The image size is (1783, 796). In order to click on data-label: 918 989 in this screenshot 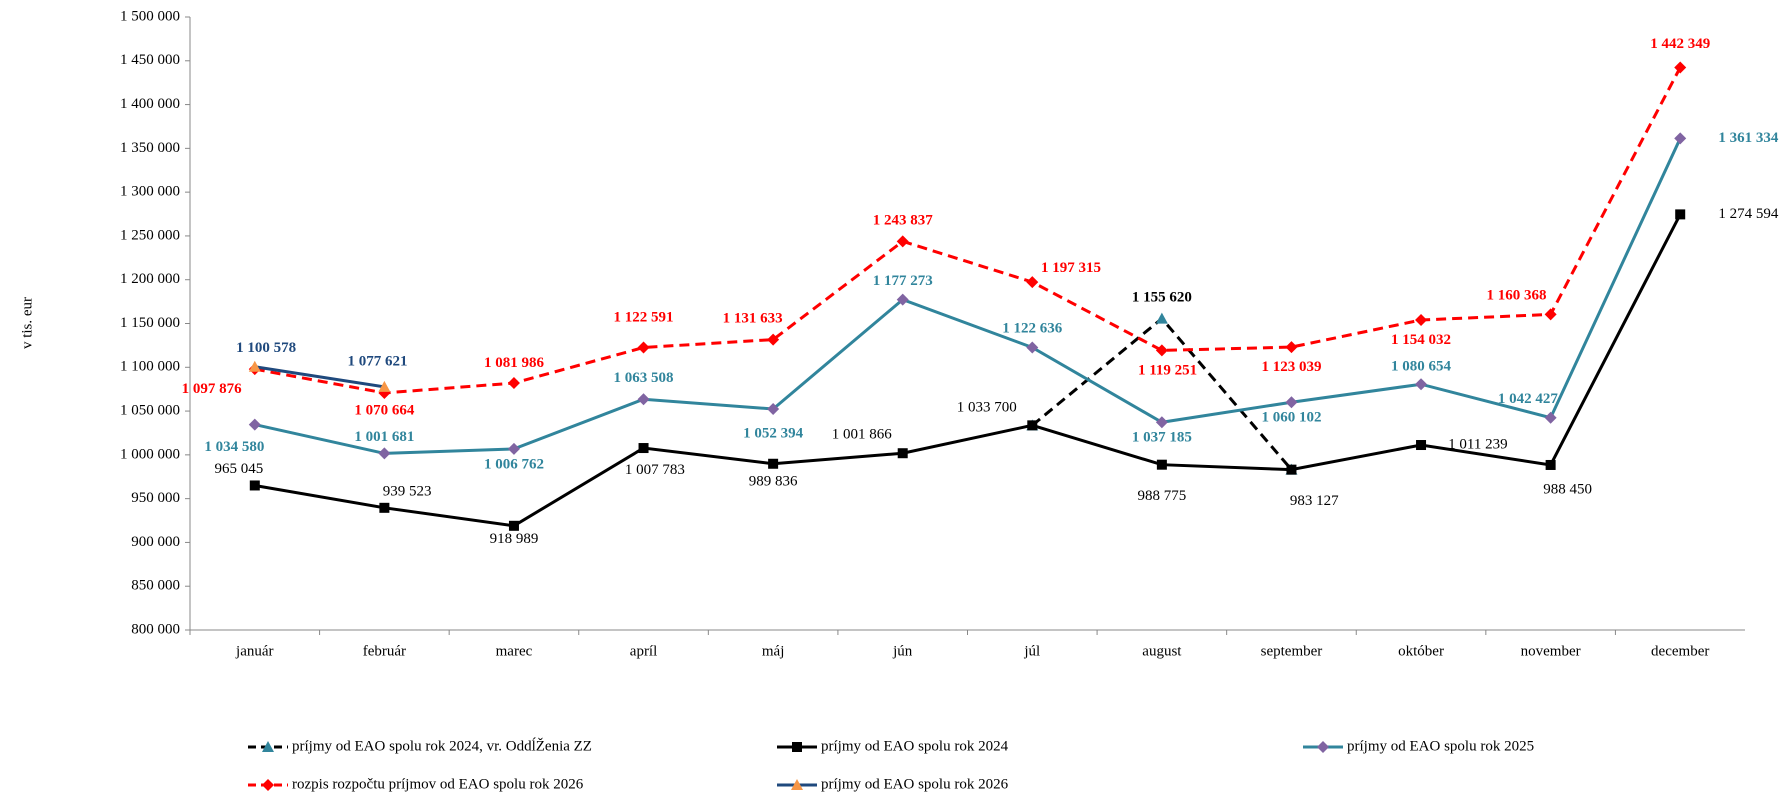, I will do `click(514, 539)`.